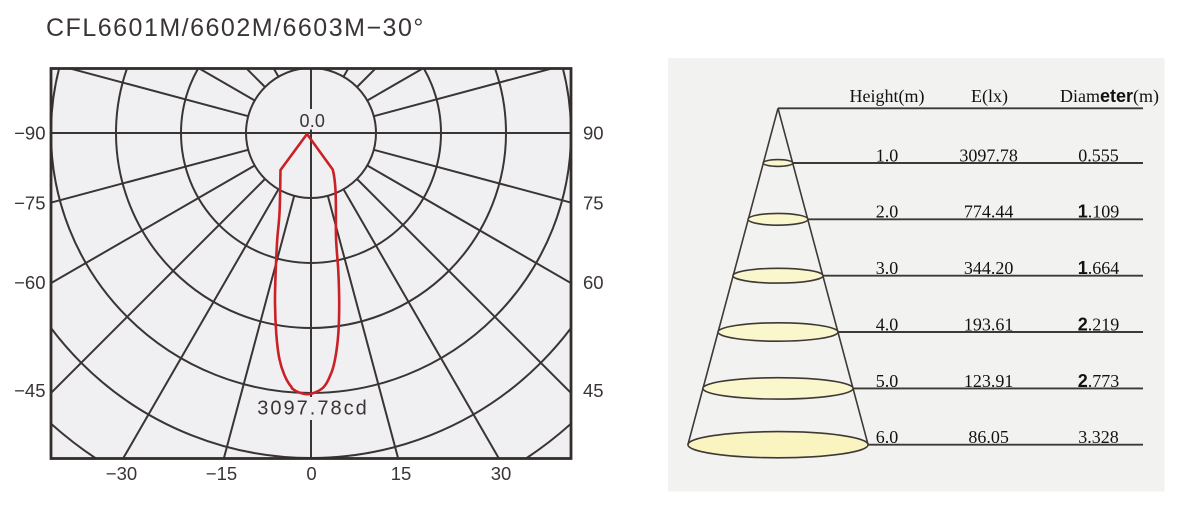 The height and width of the screenshot is (511, 1184). Describe the element at coordinates (887, 212) in the screenshot. I see `svg-text: 2.0` at that location.